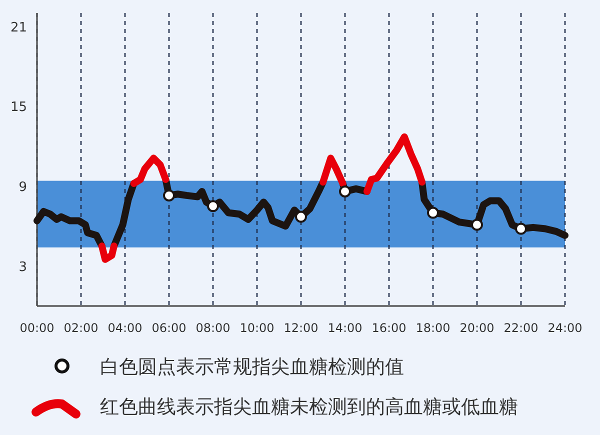 Image resolution: width=600 pixels, height=435 pixels. I want to click on x-tick-label: 08:00, so click(213, 328).